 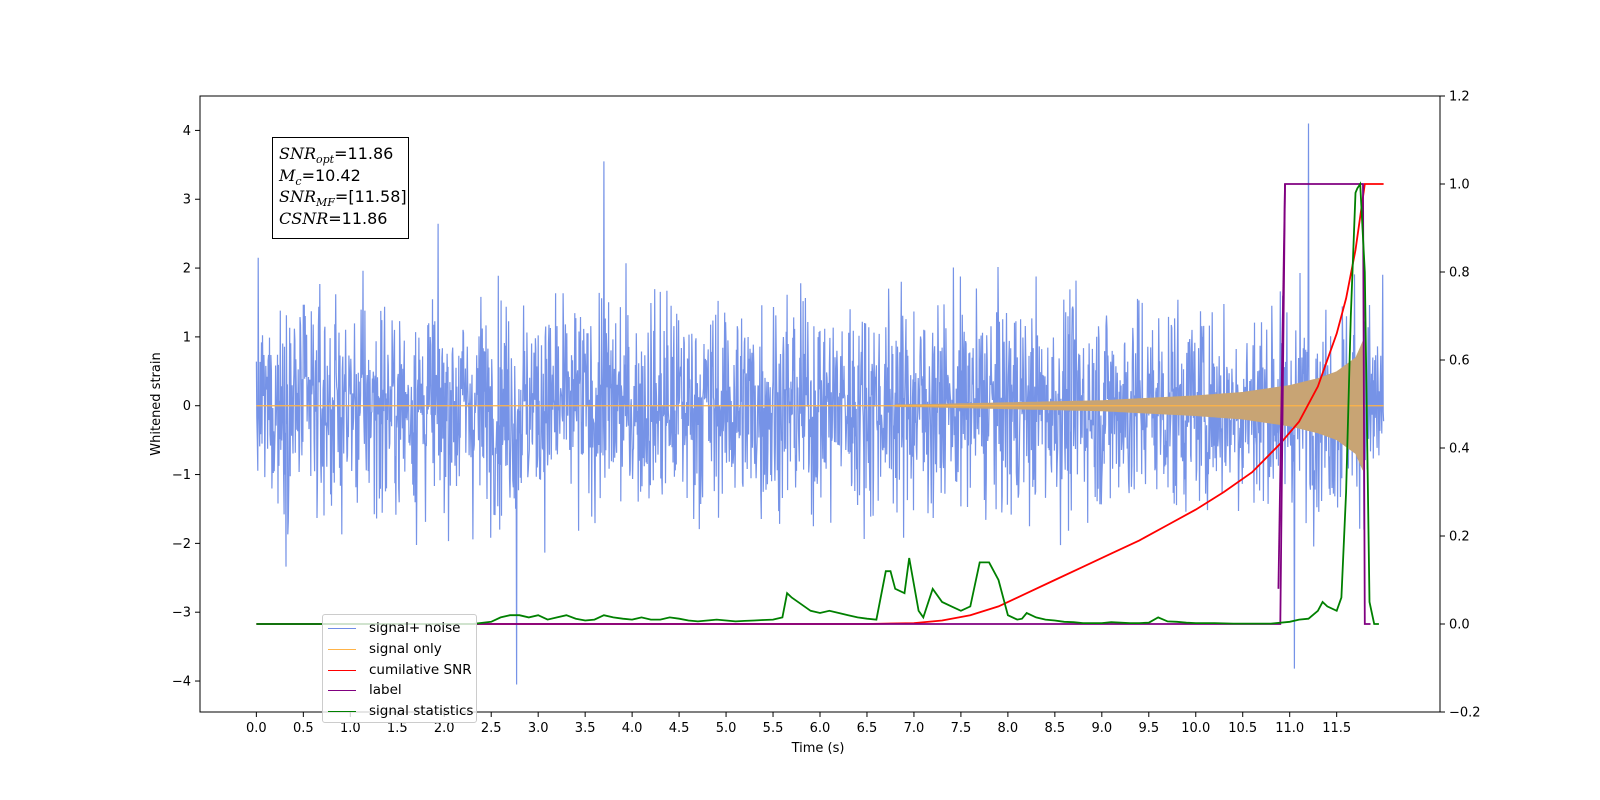 I want to click on y2-tick-label: 0.8, so click(x=1459, y=273).